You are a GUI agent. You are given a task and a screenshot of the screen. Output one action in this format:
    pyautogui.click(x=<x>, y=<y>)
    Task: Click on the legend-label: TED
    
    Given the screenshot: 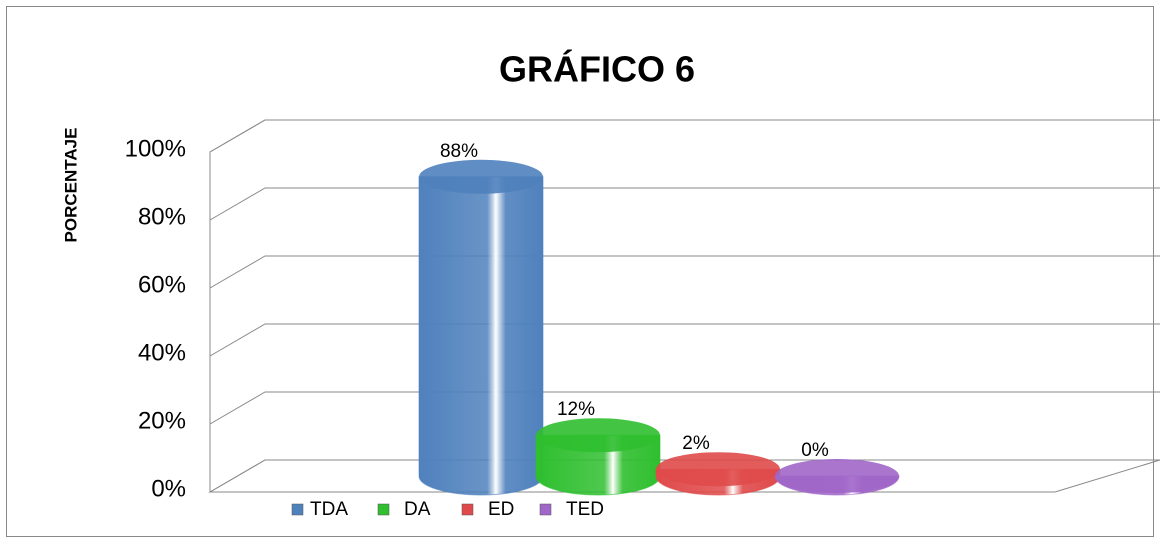 What is the action you would take?
    pyautogui.click(x=585, y=509)
    